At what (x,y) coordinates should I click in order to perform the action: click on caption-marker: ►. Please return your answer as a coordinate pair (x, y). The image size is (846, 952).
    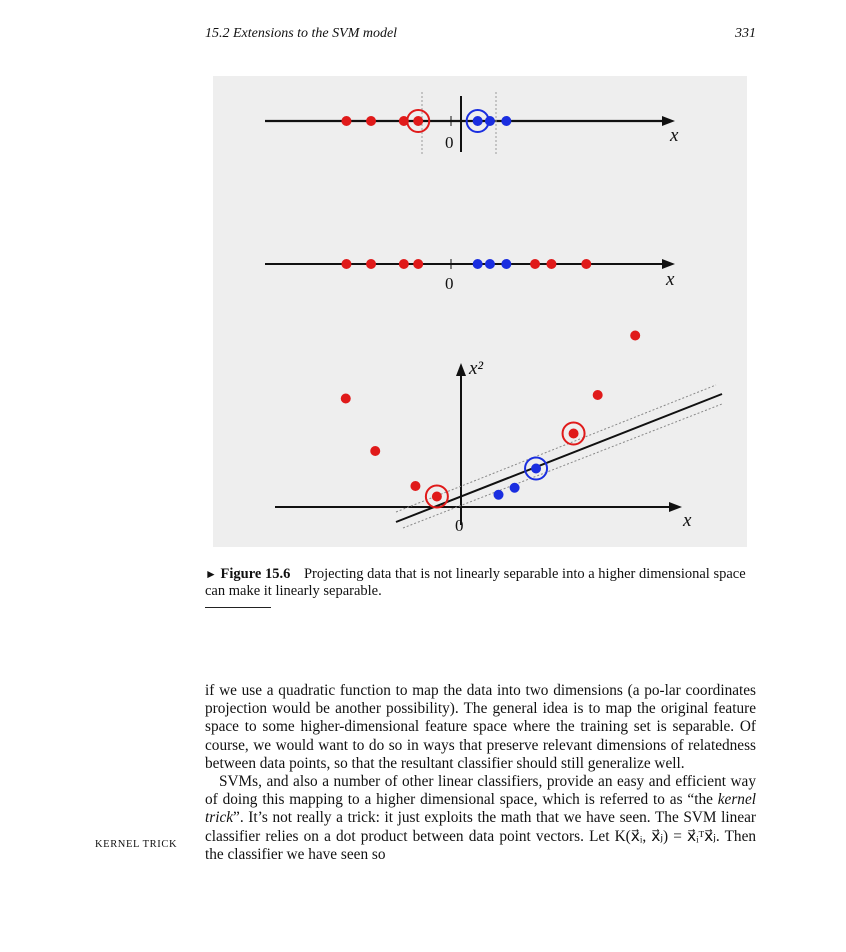
    Looking at the image, I should click on (211, 574).